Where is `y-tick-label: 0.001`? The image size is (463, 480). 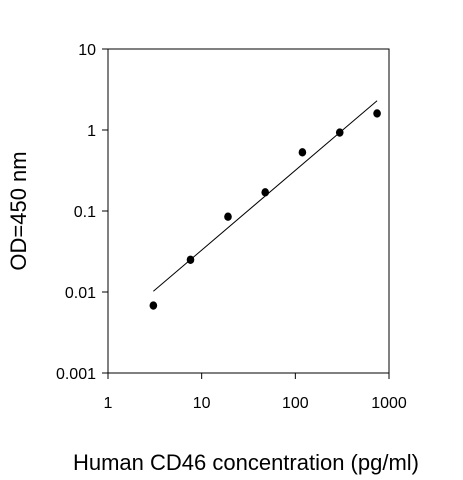
y-tick-label: 0.001 is located at coordinates (76, 374).